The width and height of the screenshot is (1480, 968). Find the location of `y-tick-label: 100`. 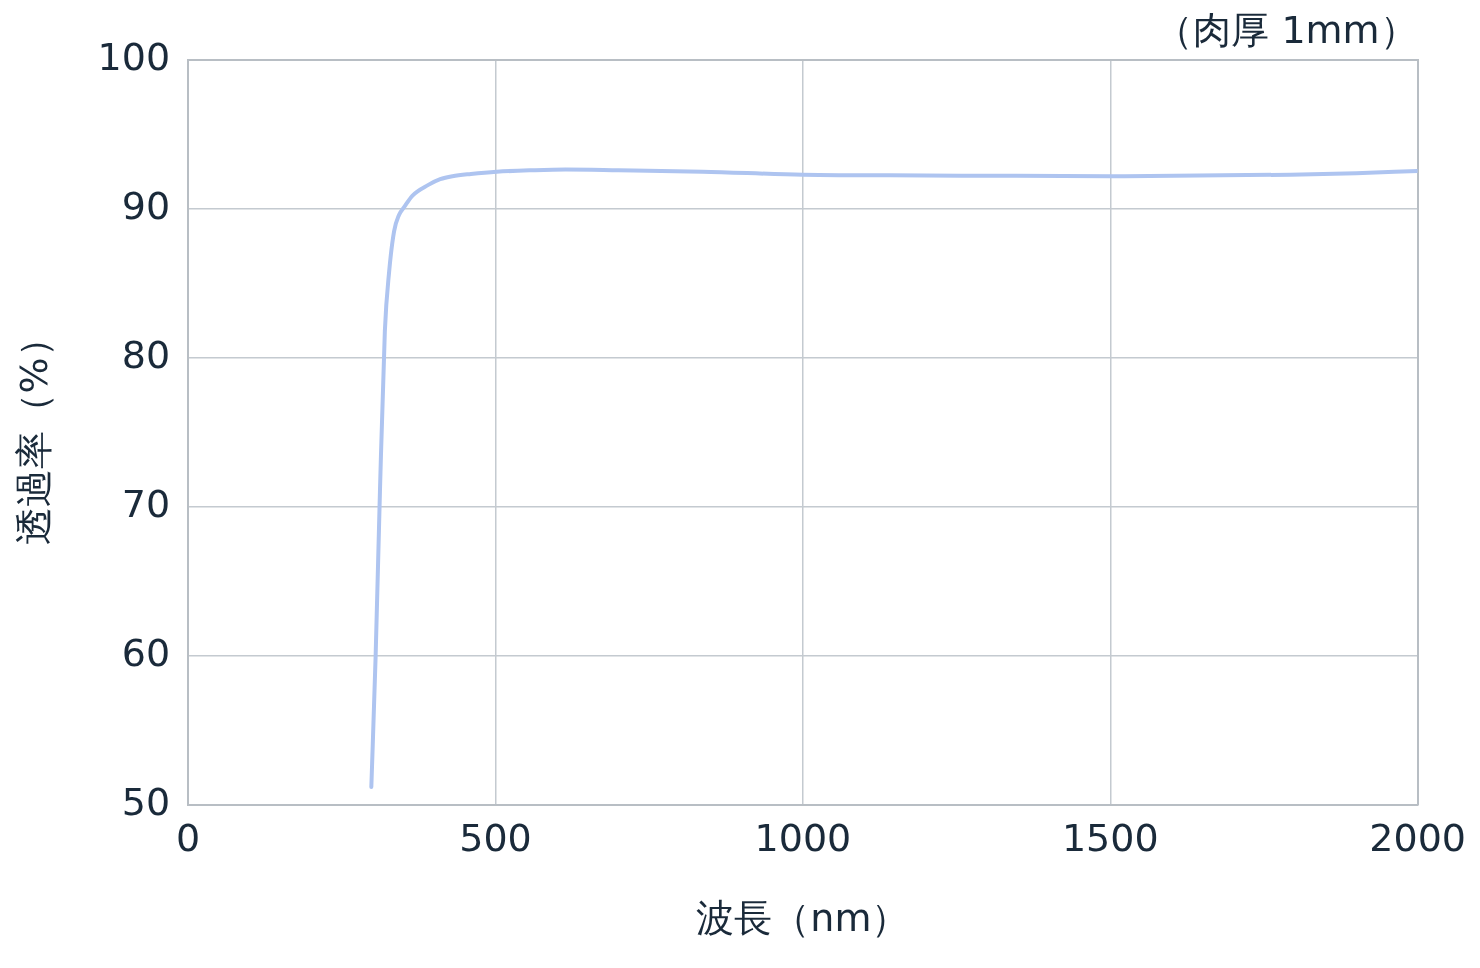

y-tick-label: 100 is located at coordinates (134, 56).